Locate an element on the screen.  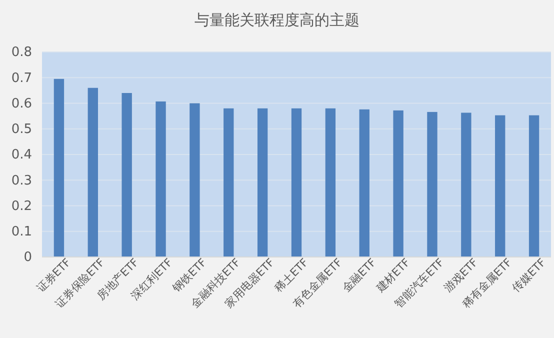
y-tick-label: 0.8 is located at coordinates (21, 52).